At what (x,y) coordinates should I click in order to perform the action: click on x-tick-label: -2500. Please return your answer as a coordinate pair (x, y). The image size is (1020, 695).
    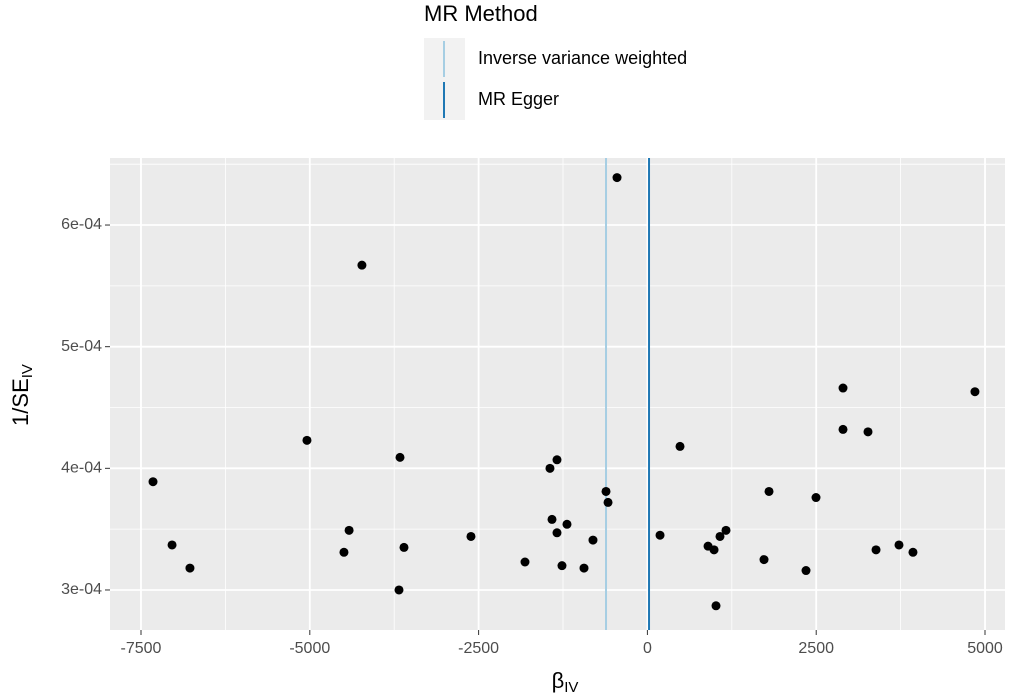
    Looking at the image, I should click on (478, 648).